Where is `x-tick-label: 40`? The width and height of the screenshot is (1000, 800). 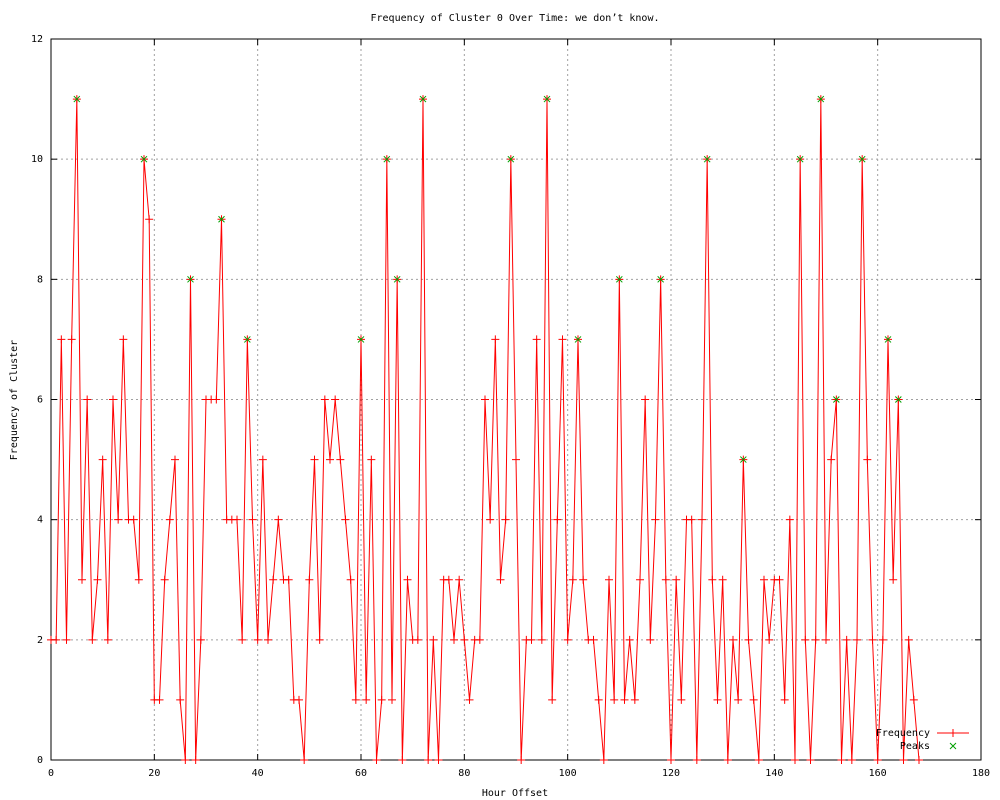
x-tick-label: 40 is located at coordinates (258, 773).